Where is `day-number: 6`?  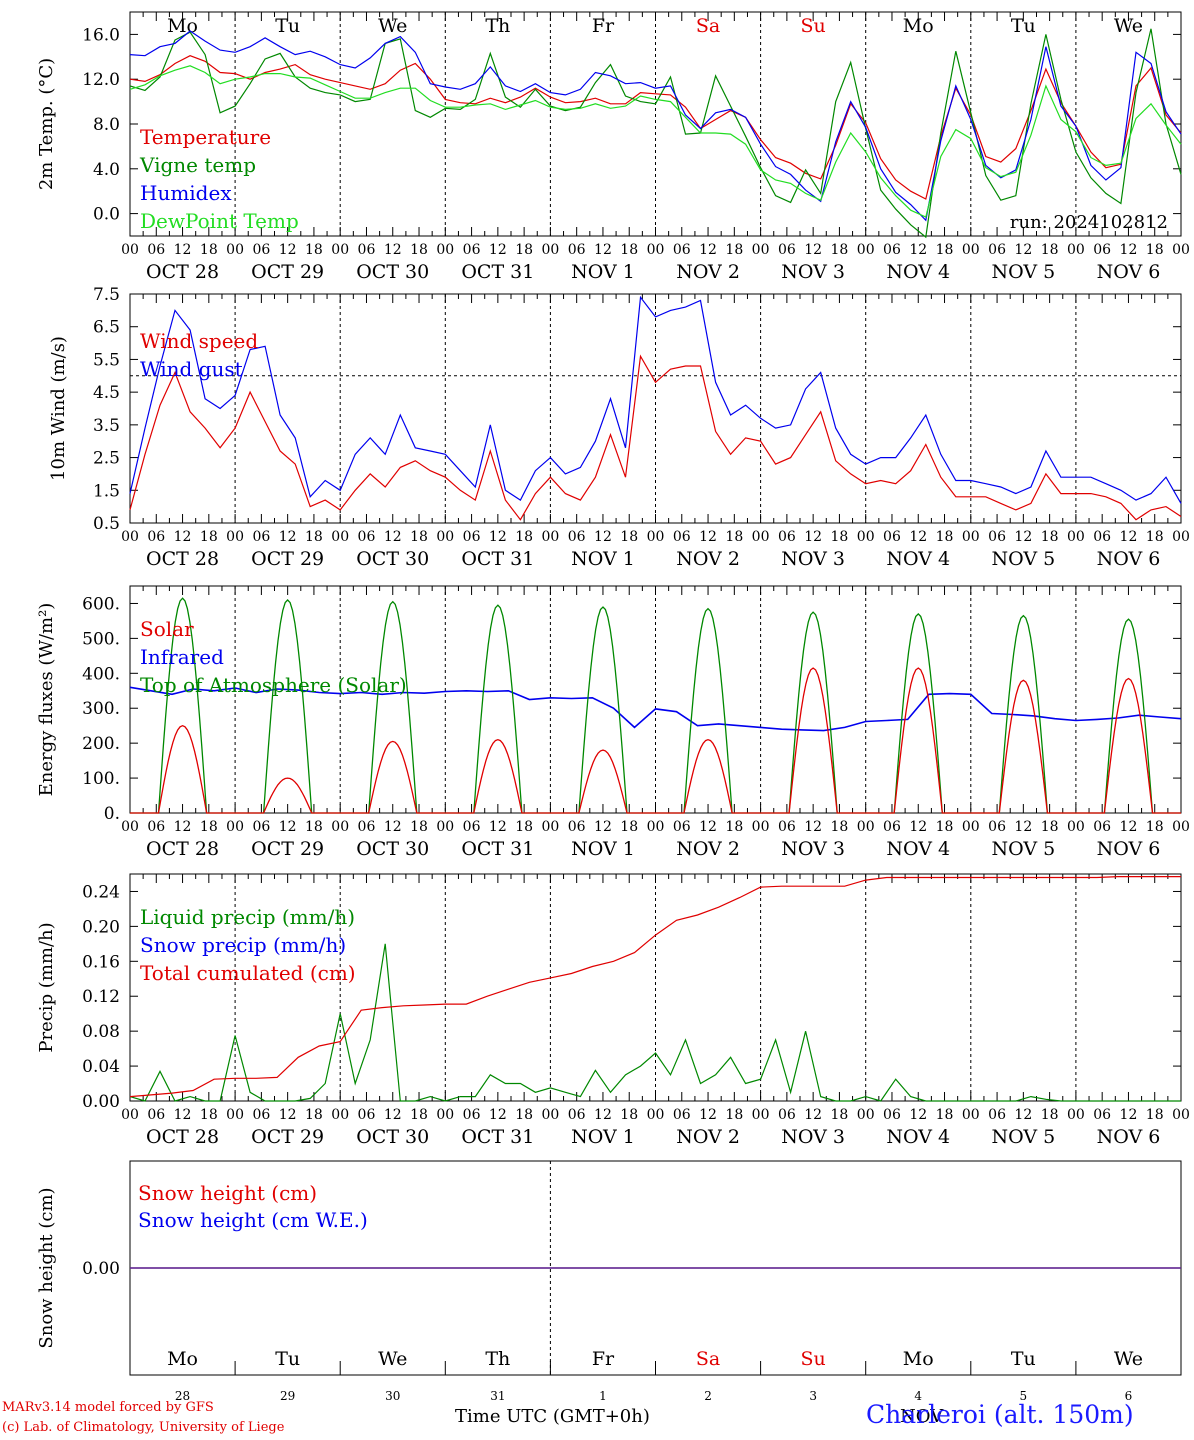 day-number: 6 is located at coordinates (1129, 1396).